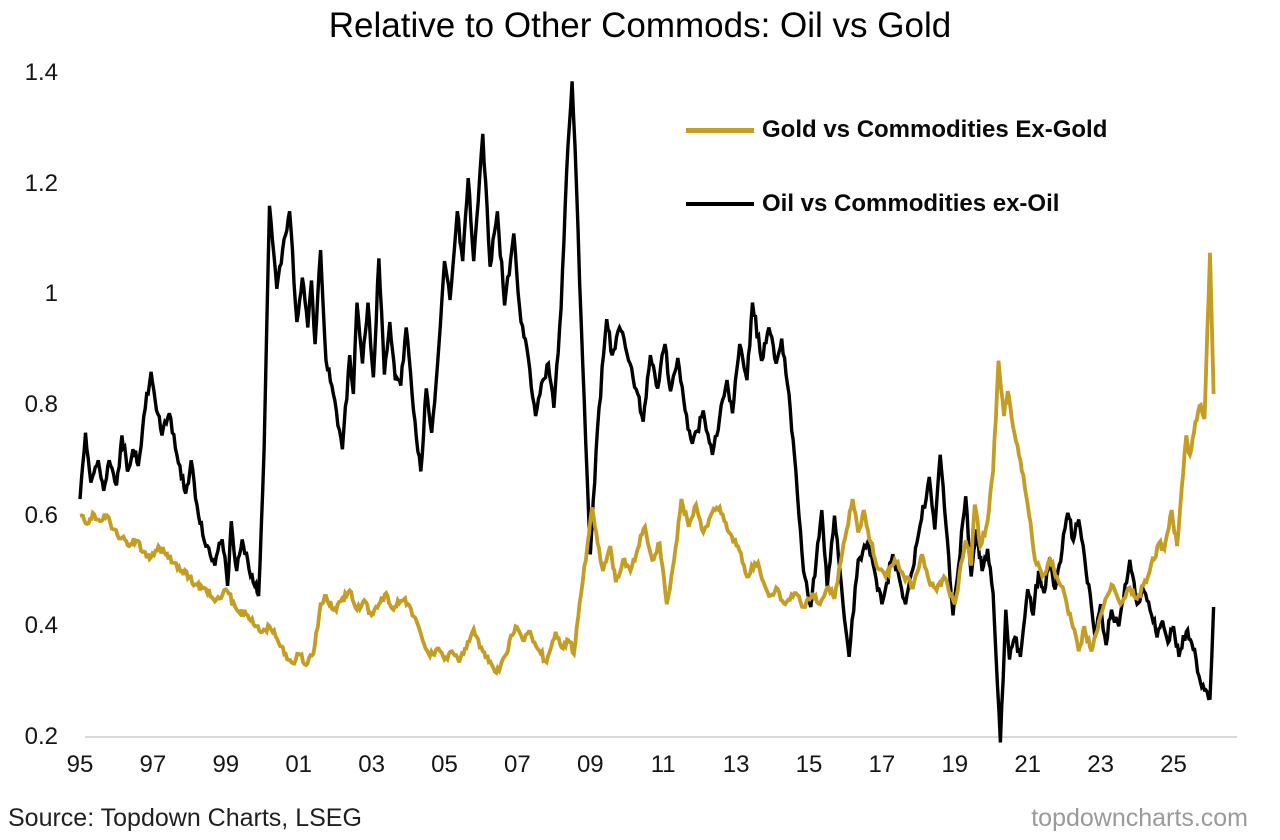 The image size is (1280, 840). I want to click on x-tick-label: 25, so click(1173, 764).